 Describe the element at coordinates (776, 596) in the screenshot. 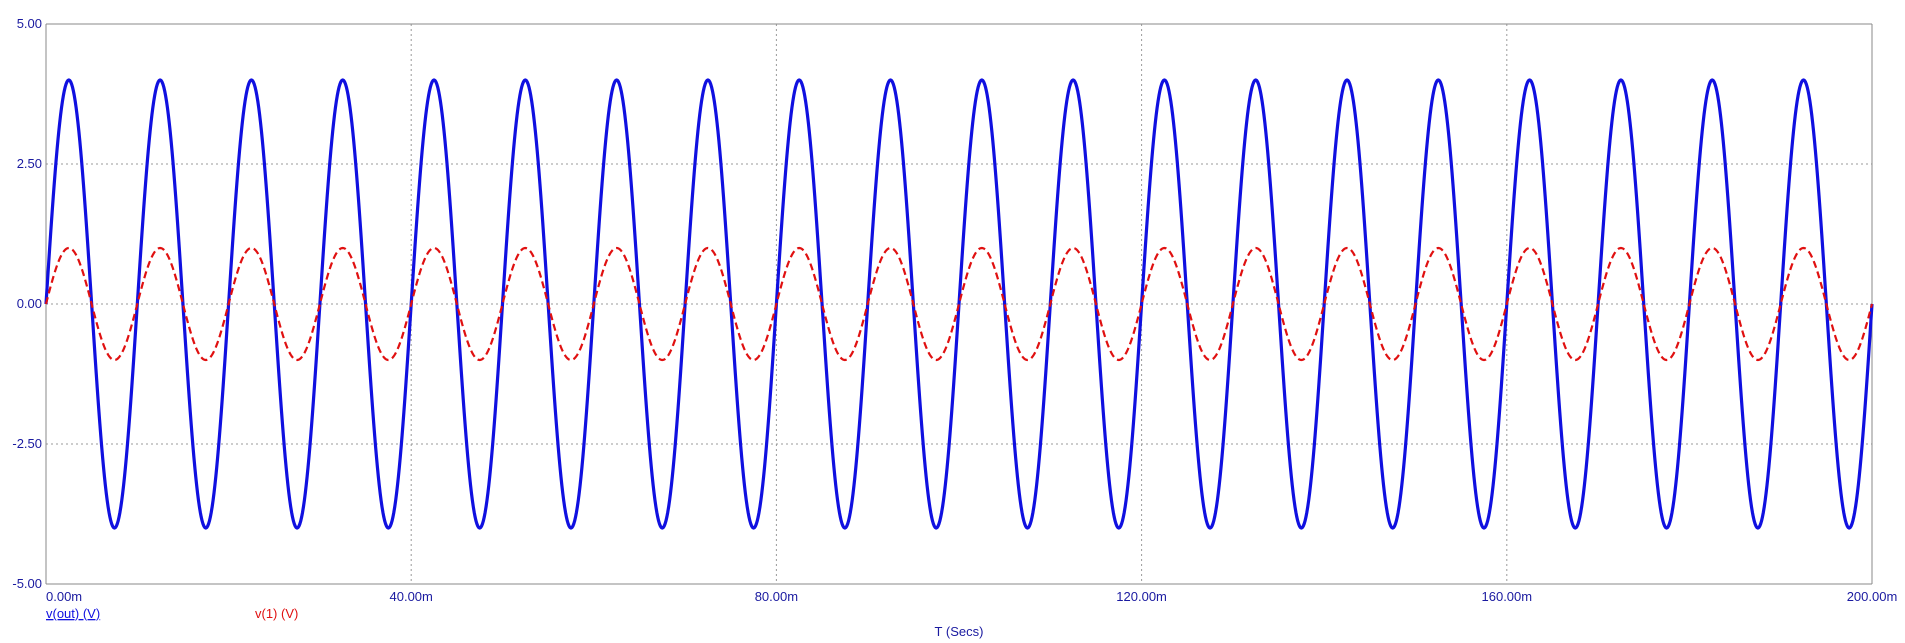

I see `x-tick-label: 80.00m` at that location.